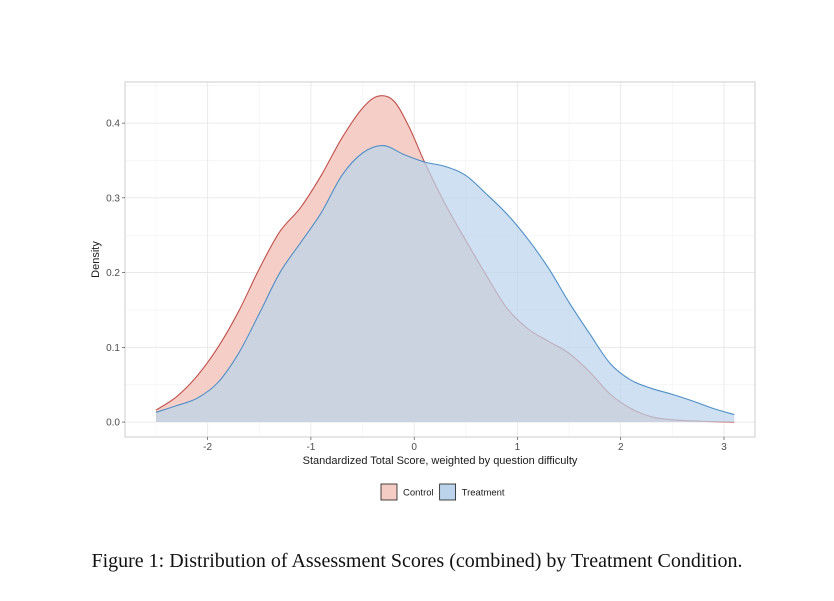  What do you see at coordinates (724, 447) in the screenshot?
I see `x-tick-label: 3` at bounding box center [724, 447].